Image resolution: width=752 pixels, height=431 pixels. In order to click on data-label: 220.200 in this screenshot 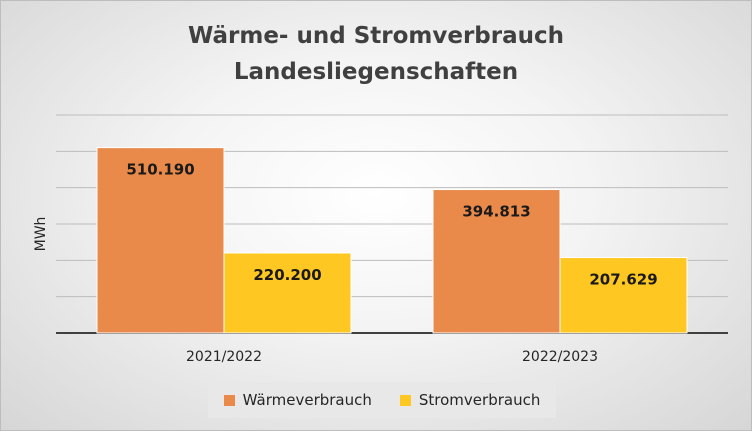, I will do `click(287, 275)`.